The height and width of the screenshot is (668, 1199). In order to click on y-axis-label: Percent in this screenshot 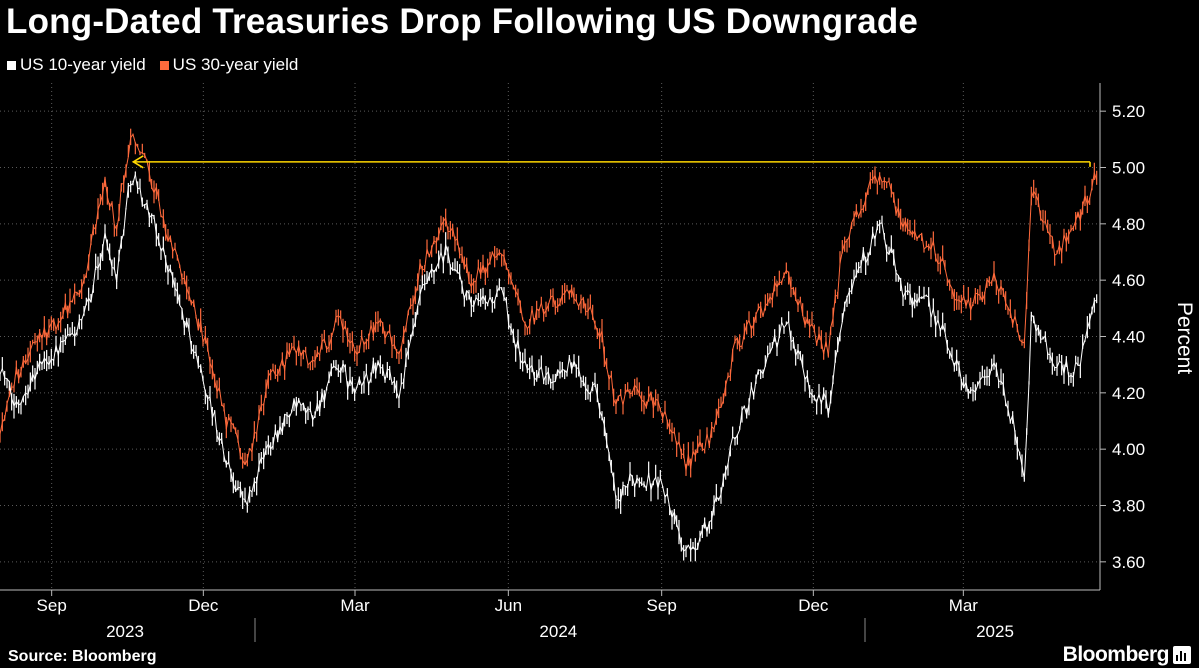, I will do `click(1184, 338)`.